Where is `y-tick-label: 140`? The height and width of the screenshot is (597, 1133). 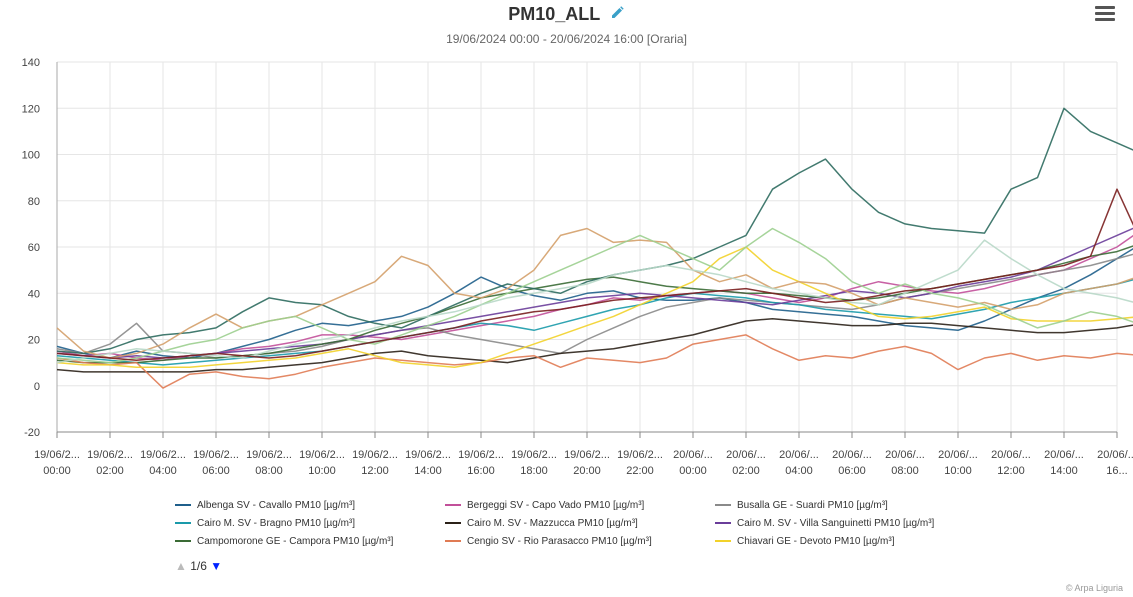 y-tick-label: 140 is located at coordinates (31, 63).